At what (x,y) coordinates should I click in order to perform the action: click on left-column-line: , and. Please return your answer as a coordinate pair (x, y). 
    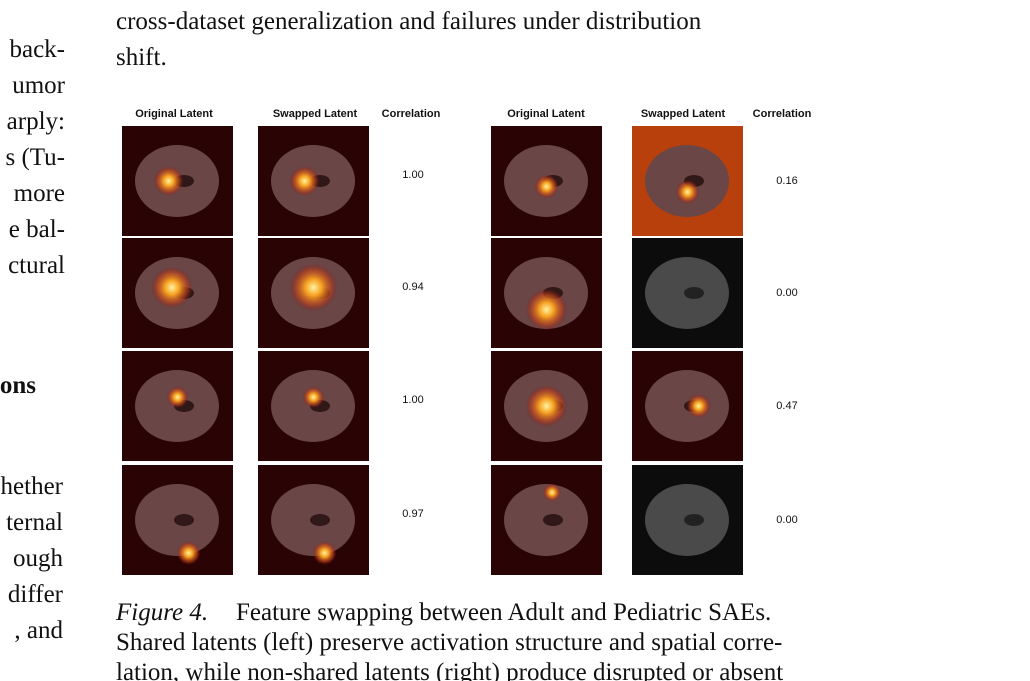
    Looking at the image, I should click on (38, 630).